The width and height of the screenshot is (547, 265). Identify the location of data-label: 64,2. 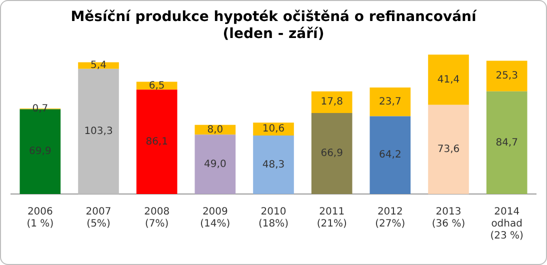
(390, 155).